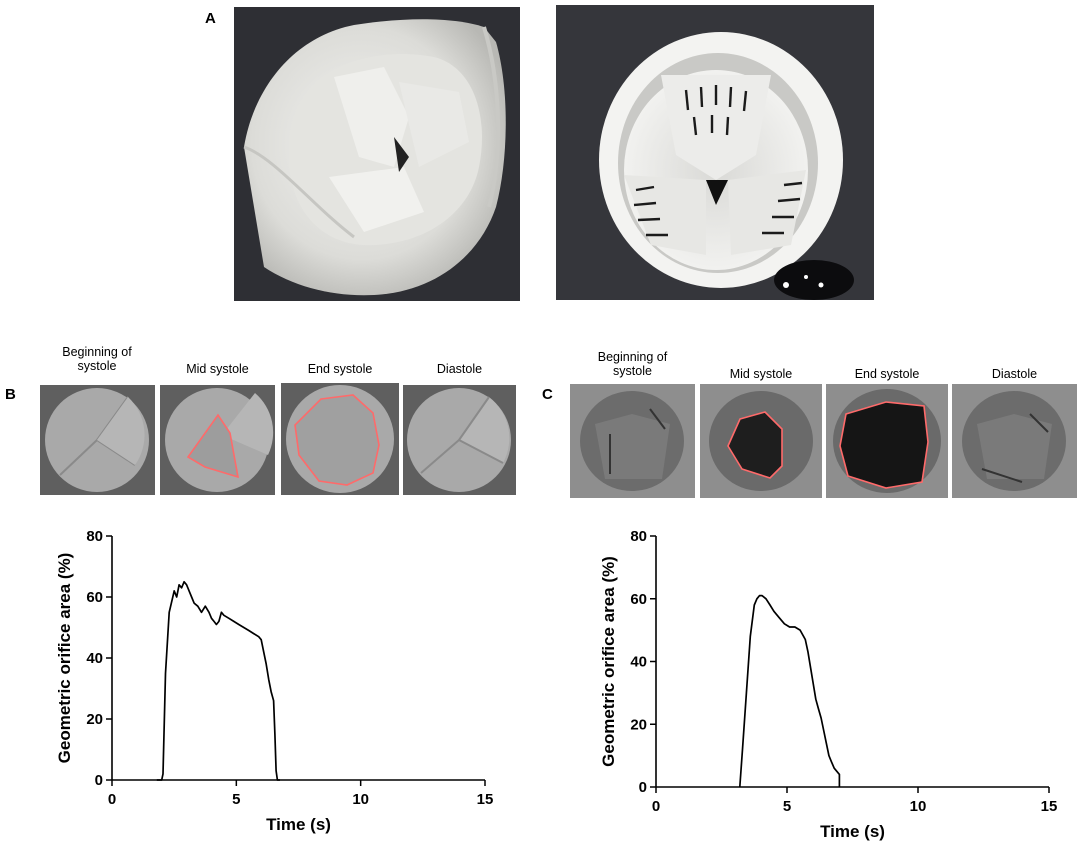 The image size is (1084, 851). Describe the element at coordinates (218, 680) in the screenshot. I see `chart-b-series-0-line` at that location.